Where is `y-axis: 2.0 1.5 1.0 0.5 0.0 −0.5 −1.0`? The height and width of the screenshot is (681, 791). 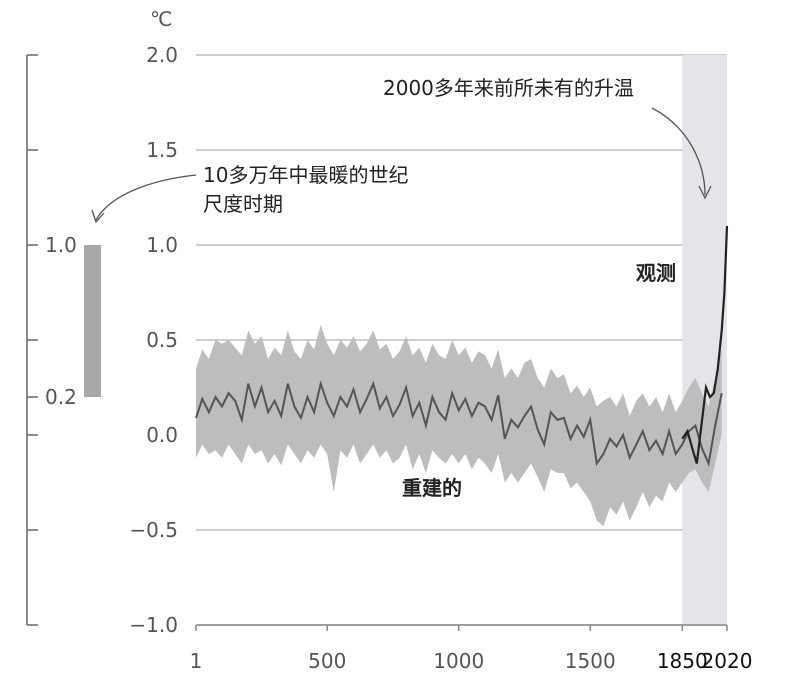
y-axis: 2.0 1.5 1.0 0.5 0.0 −0.5 −1.0 is located at coordinates (153, 340).